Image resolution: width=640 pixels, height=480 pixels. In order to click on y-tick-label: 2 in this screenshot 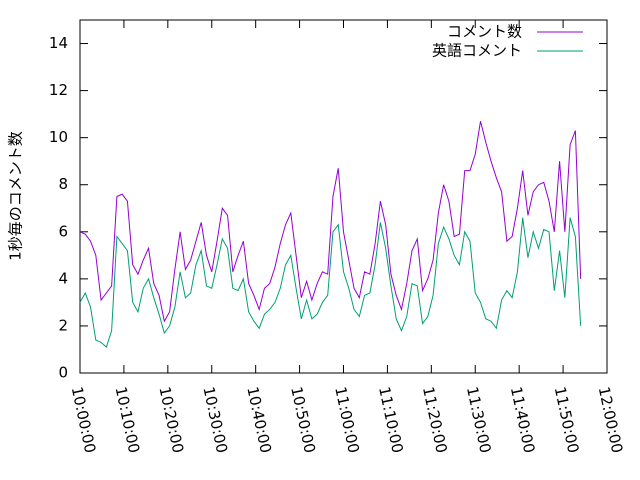, I will do `click(63, 325)`.